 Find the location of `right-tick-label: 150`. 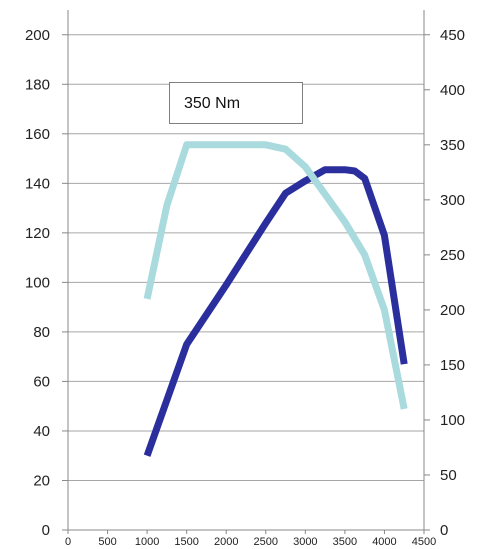

right-tick-label: 150 is located at coordinates (452, 365).